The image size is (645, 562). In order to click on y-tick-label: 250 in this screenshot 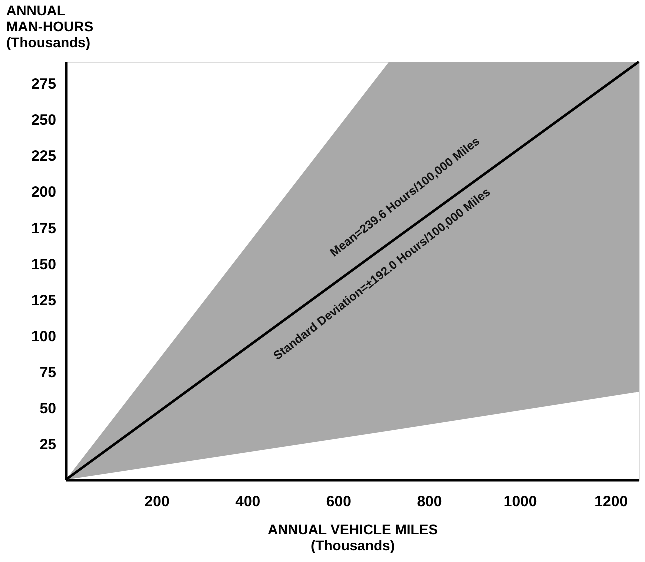, I will do `click(43, 121)`.